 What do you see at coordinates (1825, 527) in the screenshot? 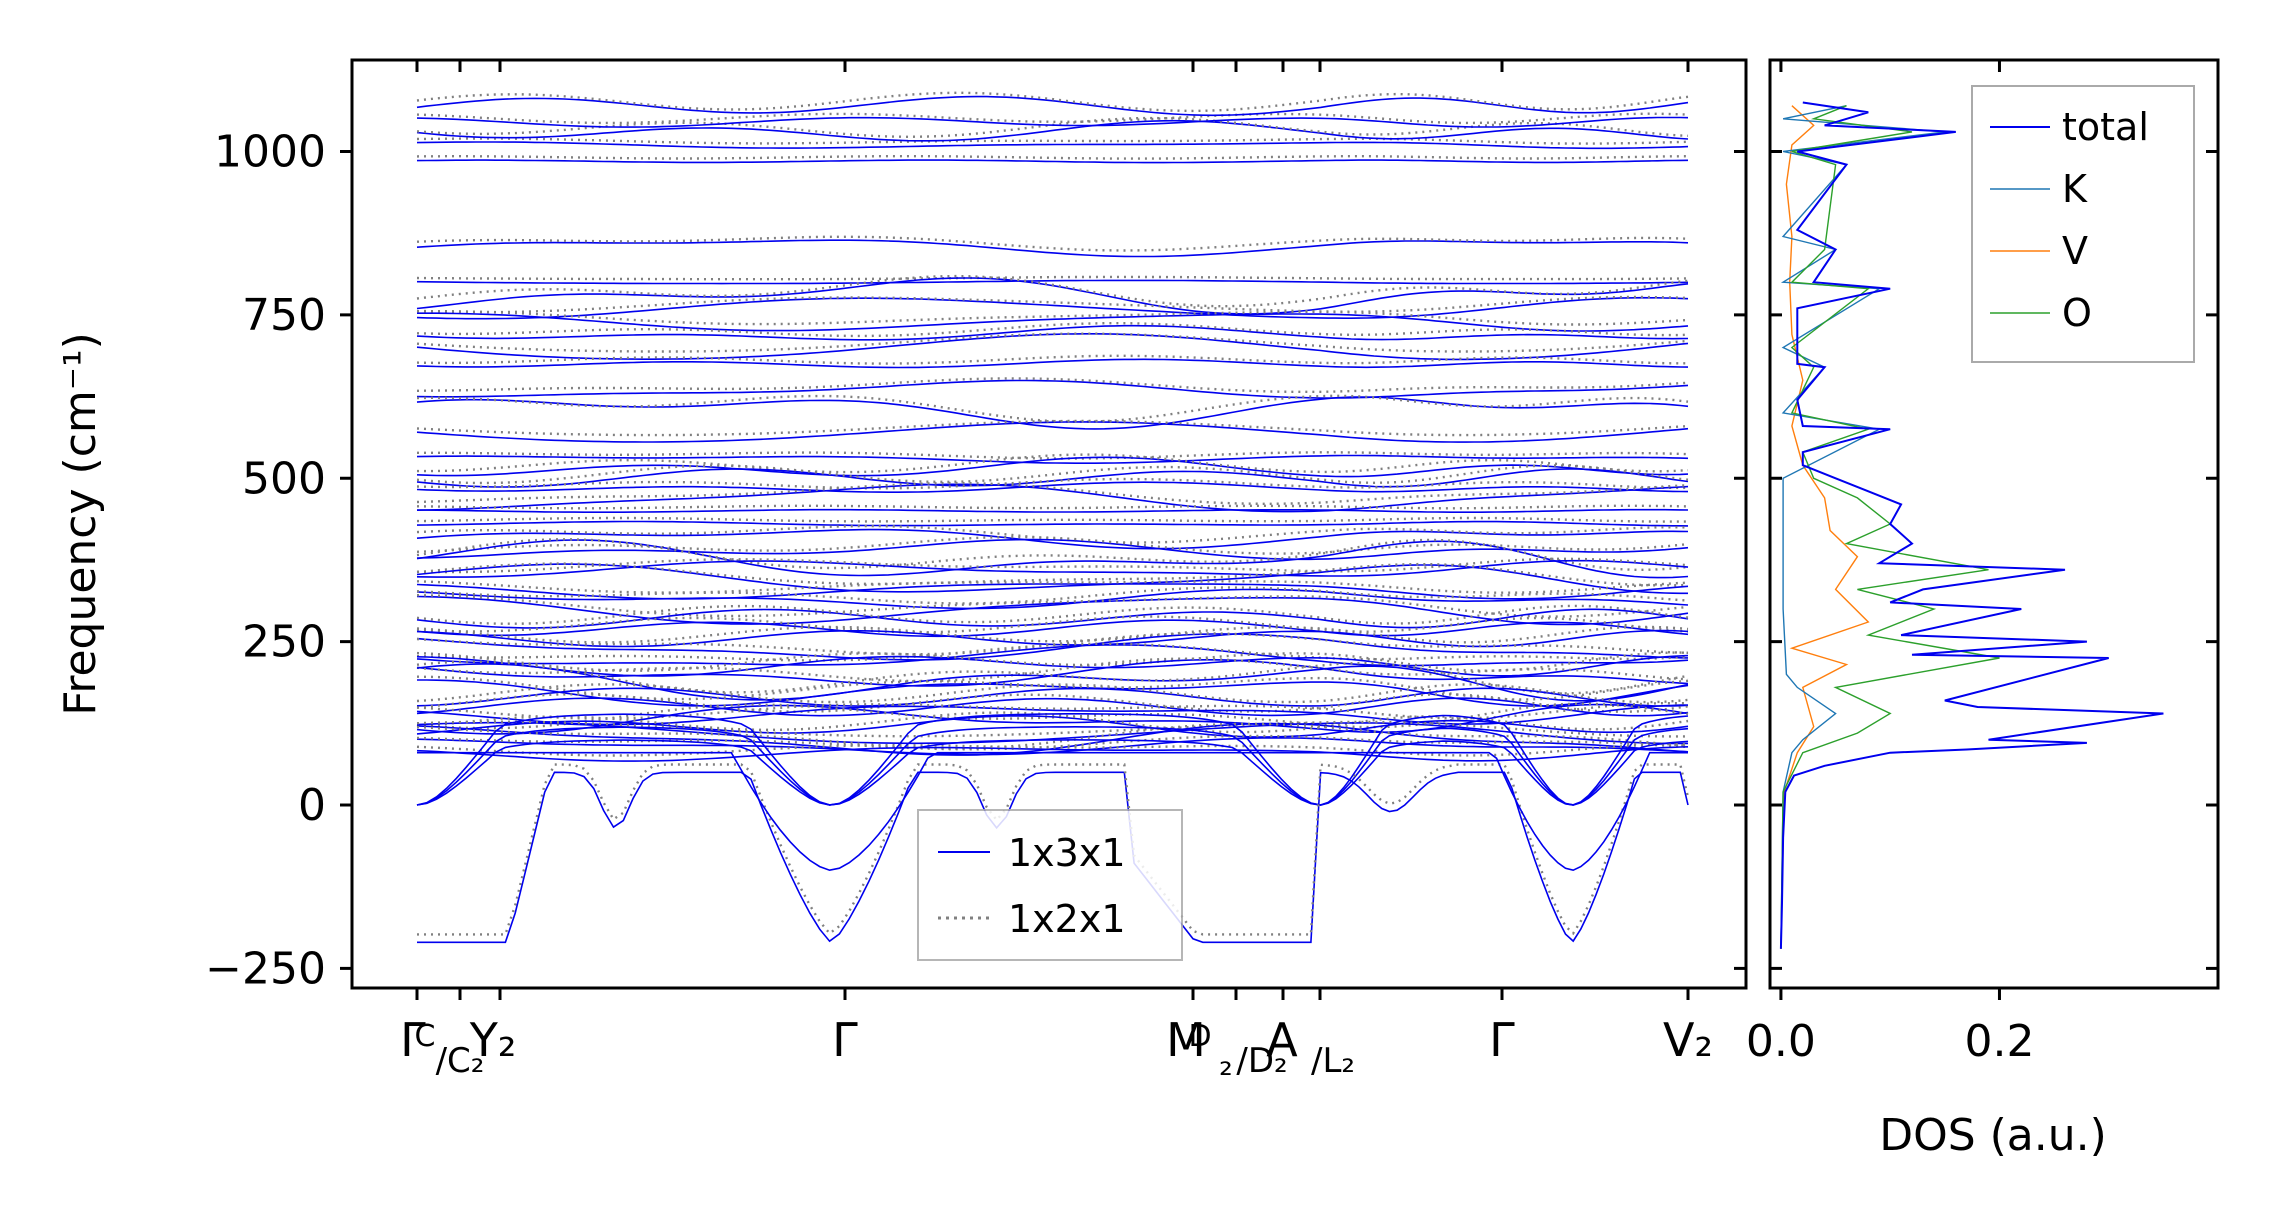
I see `dos-line-v` at bounding box center [1825, 527].